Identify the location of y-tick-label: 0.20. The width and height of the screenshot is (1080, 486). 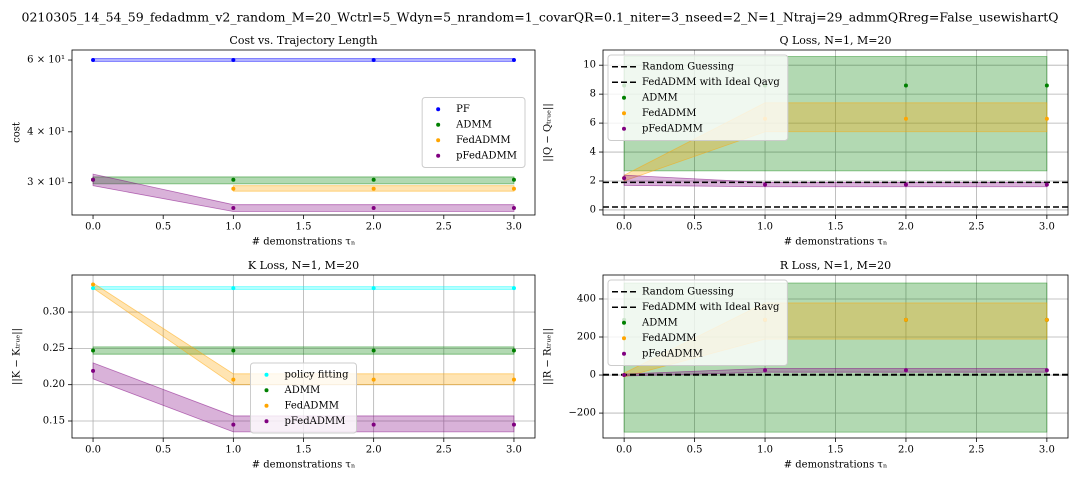
(54, 384).